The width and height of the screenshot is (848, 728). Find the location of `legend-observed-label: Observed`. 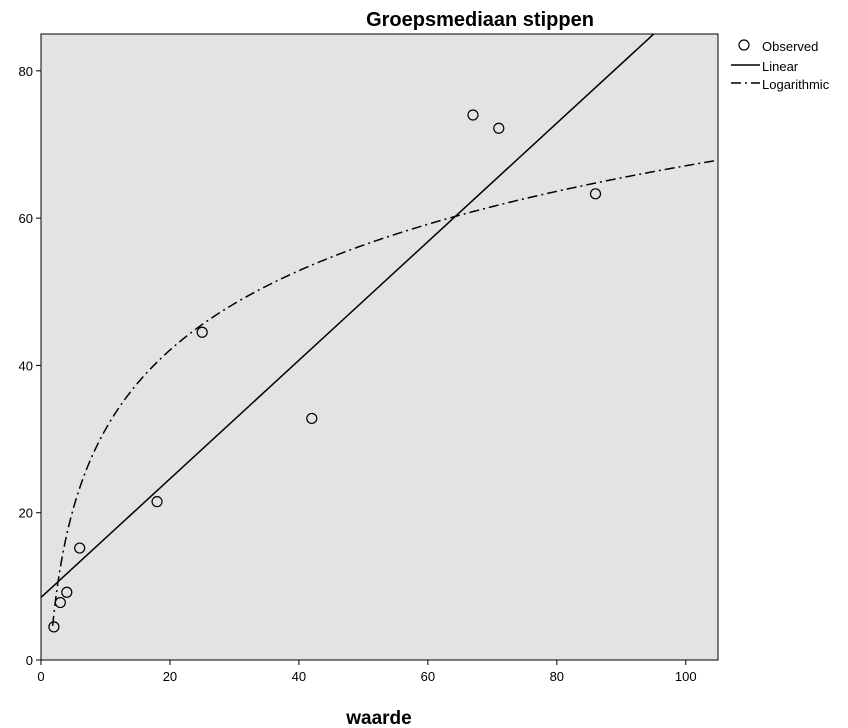

legend-observed-label: Observed is located at coordinates (790, 46).